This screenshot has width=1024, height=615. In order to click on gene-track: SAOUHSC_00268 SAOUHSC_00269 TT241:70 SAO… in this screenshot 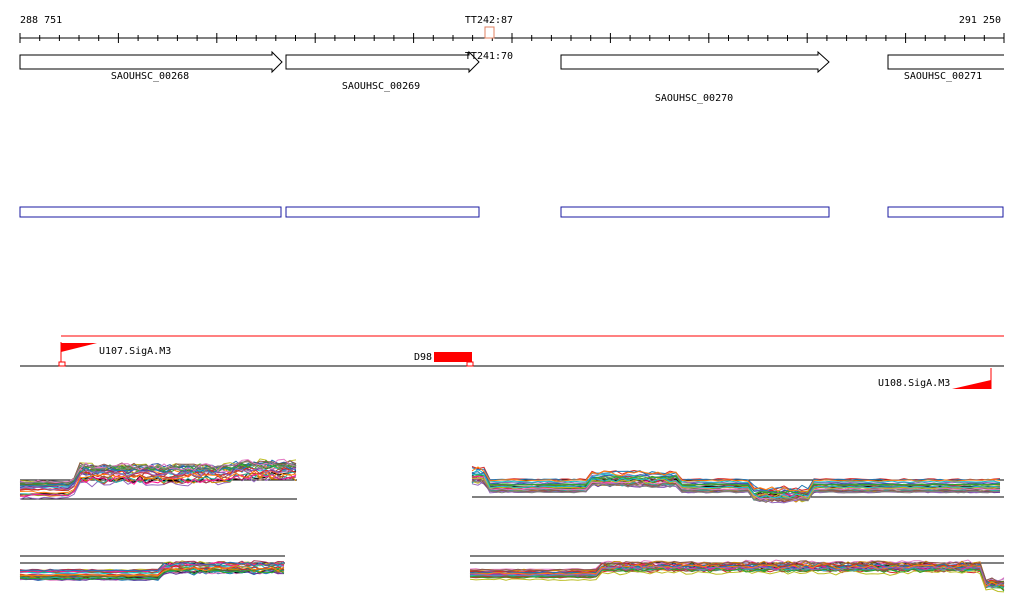, I will do `click(511, 77)`.